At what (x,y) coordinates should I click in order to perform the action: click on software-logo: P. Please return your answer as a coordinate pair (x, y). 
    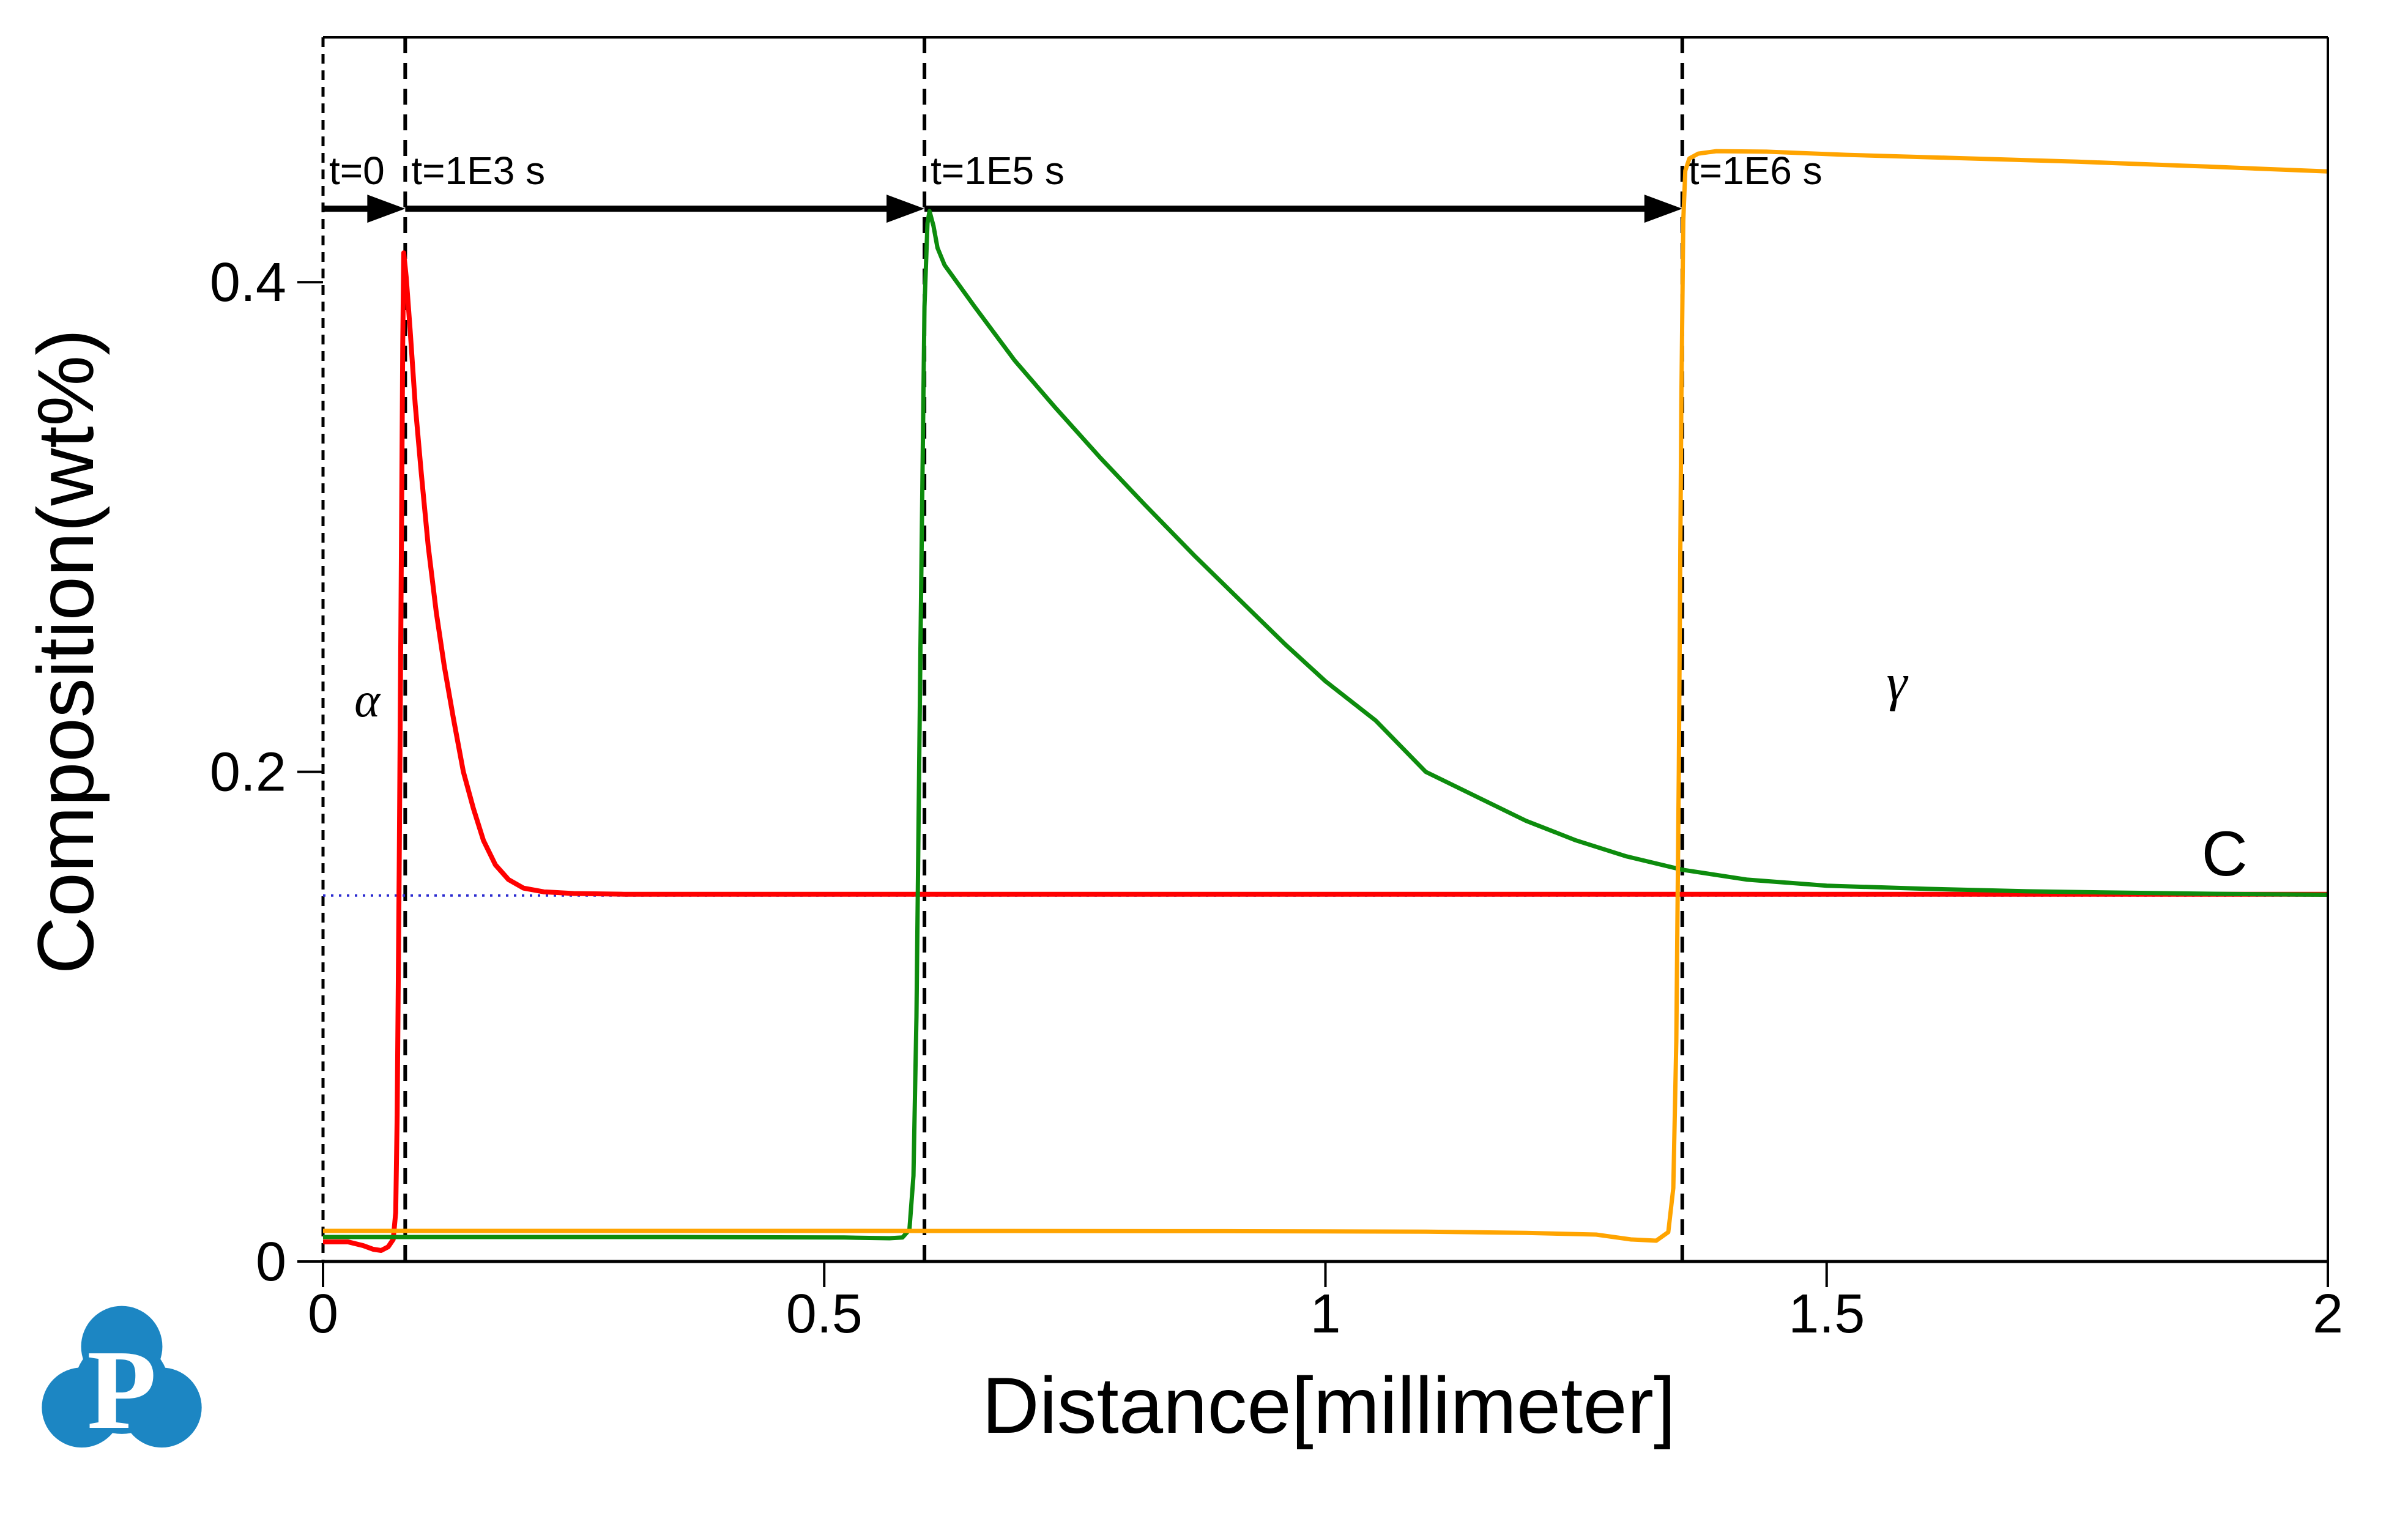
    Looking at the image, I should click on (122, 1381).